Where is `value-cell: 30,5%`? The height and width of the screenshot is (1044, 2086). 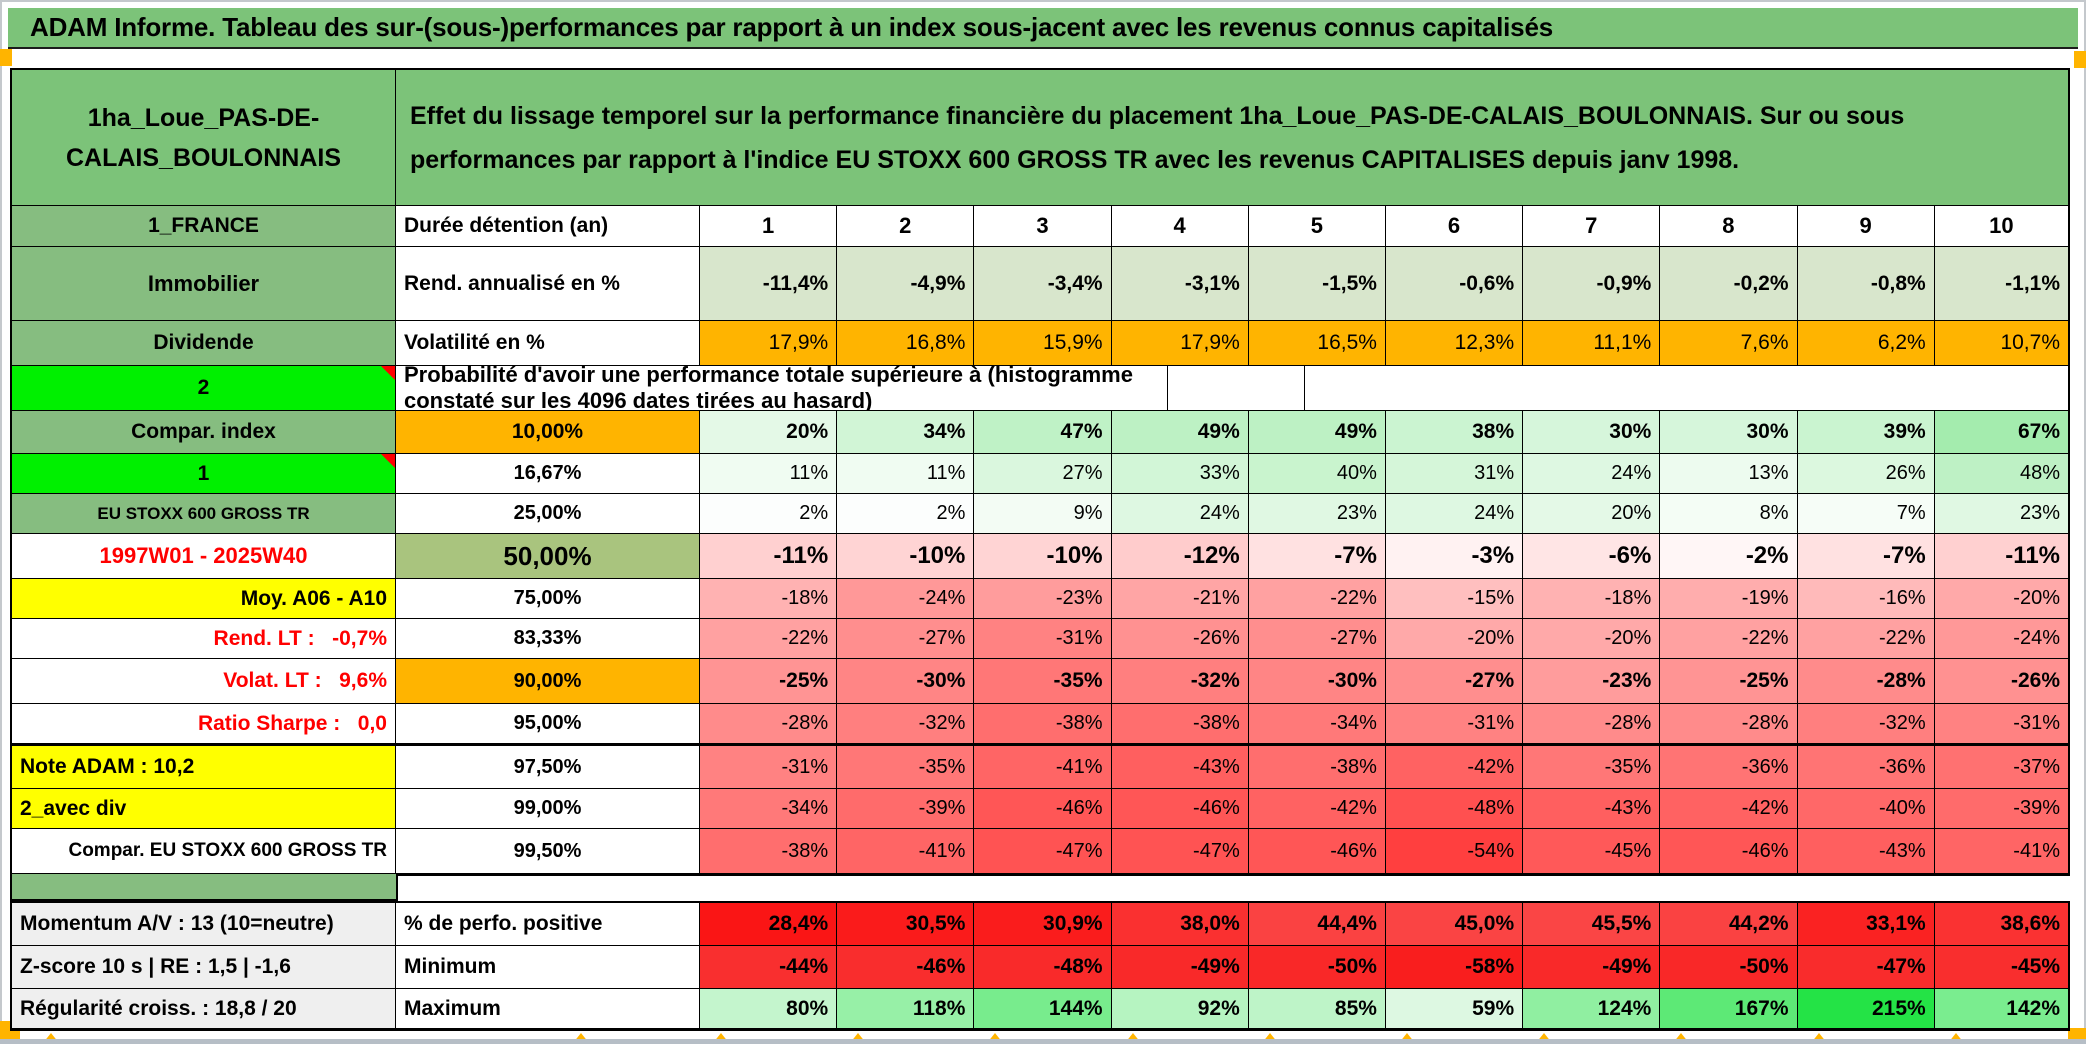
value-cell: 30,5% is located at coordinates (906, 924).